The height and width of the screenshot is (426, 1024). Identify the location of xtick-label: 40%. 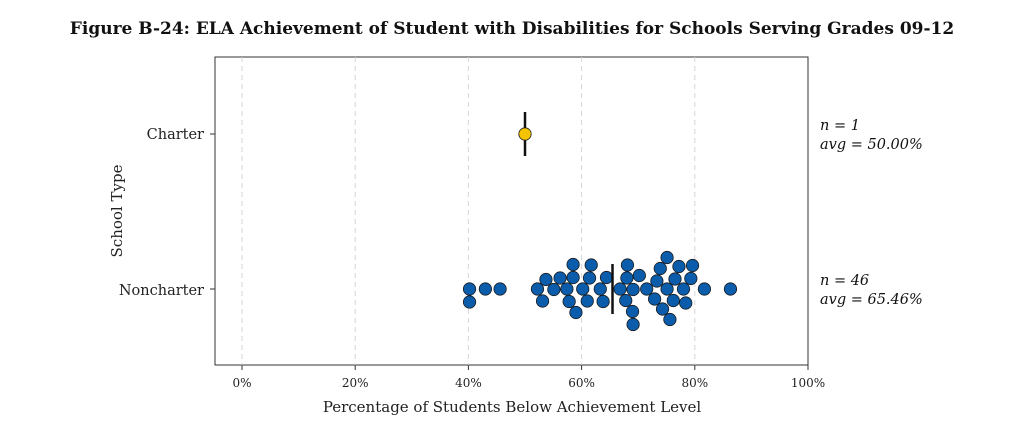
(468, 383).